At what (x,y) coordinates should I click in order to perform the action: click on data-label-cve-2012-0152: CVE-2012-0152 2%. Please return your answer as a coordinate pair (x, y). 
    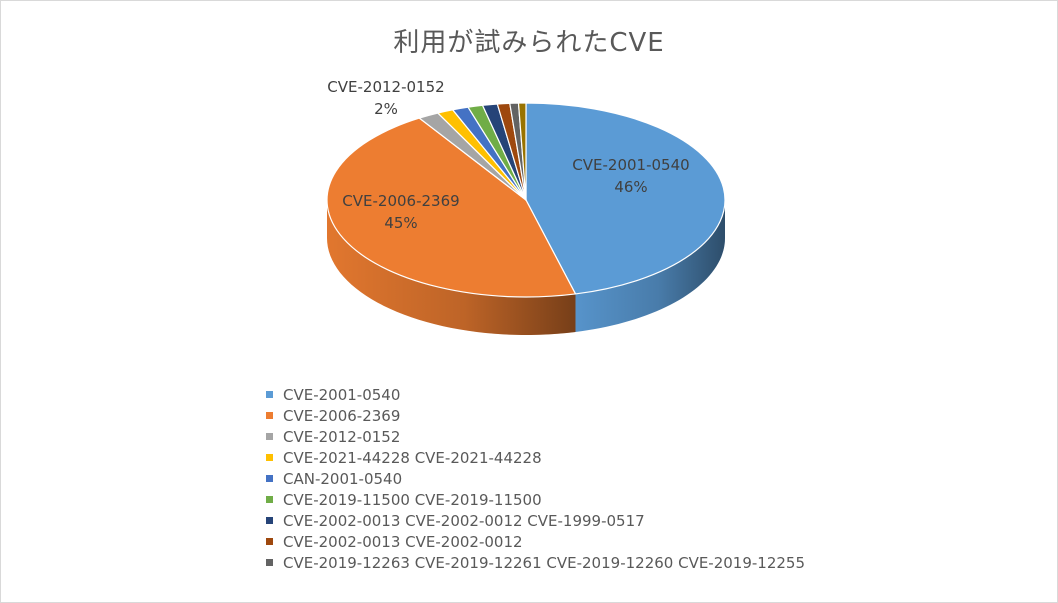
    Looking at the image, I should click on (385, 98).